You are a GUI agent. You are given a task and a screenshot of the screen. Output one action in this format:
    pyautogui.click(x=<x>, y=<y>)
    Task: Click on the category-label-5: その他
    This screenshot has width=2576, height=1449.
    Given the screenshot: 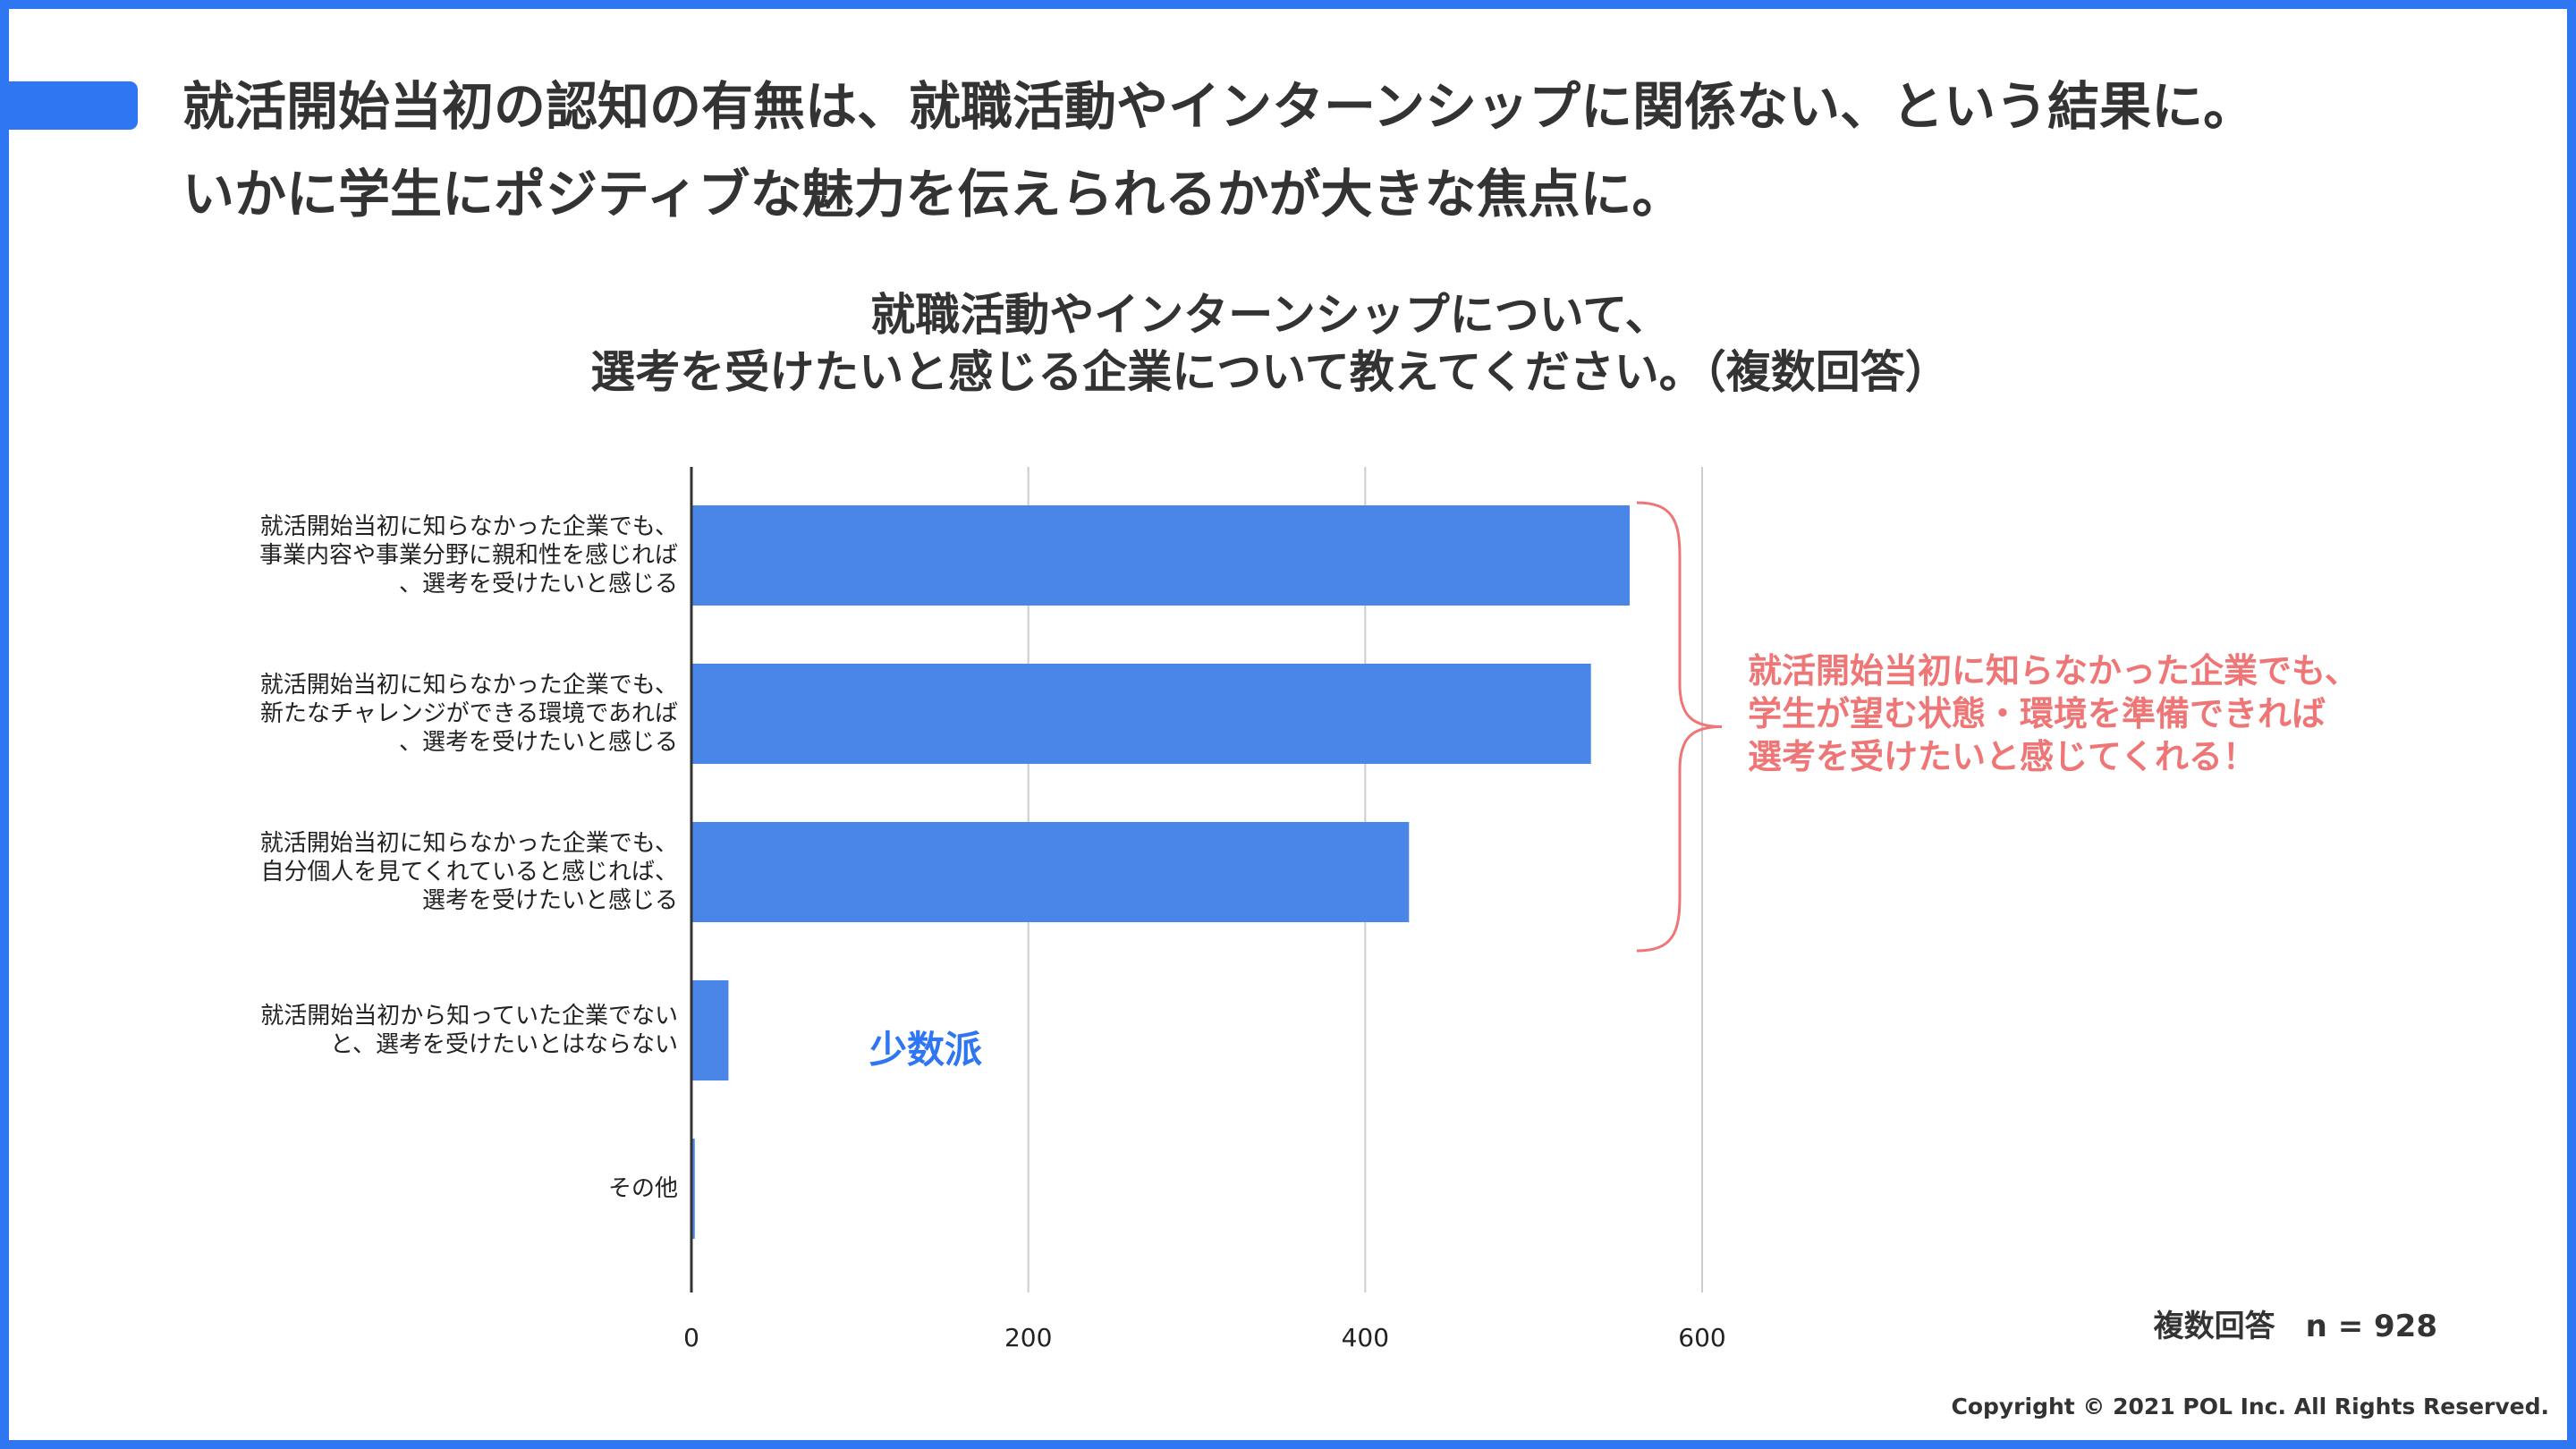 What is the action you would take?
    pyautogui.click(x=409, y=1188)
    